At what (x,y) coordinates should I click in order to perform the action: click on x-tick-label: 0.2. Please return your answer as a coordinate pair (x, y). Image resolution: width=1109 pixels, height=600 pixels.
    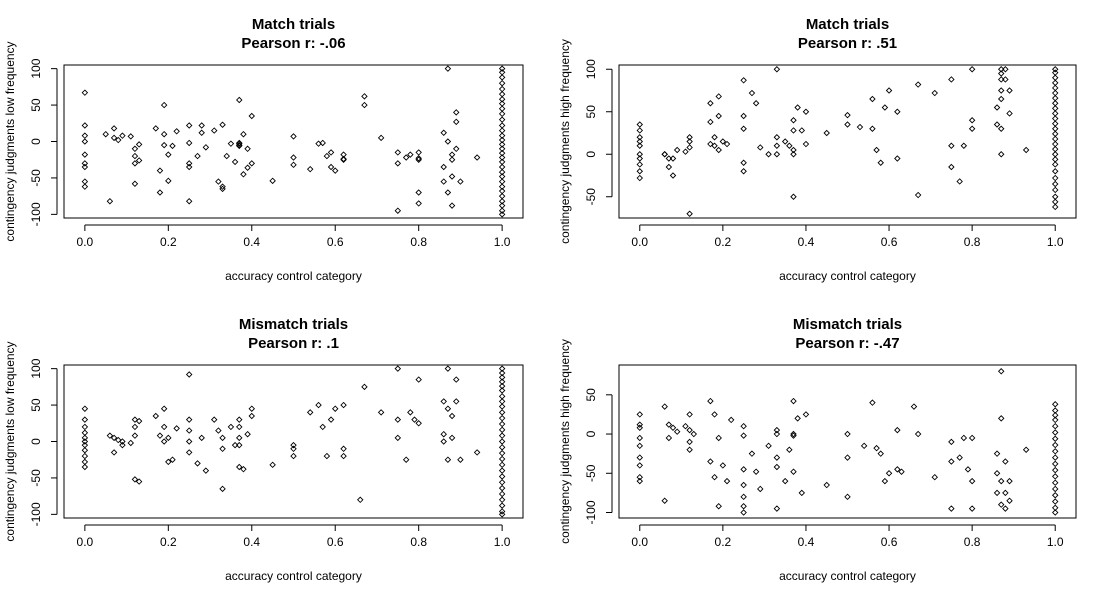
    Looking at the image, I should click on (168, 542).